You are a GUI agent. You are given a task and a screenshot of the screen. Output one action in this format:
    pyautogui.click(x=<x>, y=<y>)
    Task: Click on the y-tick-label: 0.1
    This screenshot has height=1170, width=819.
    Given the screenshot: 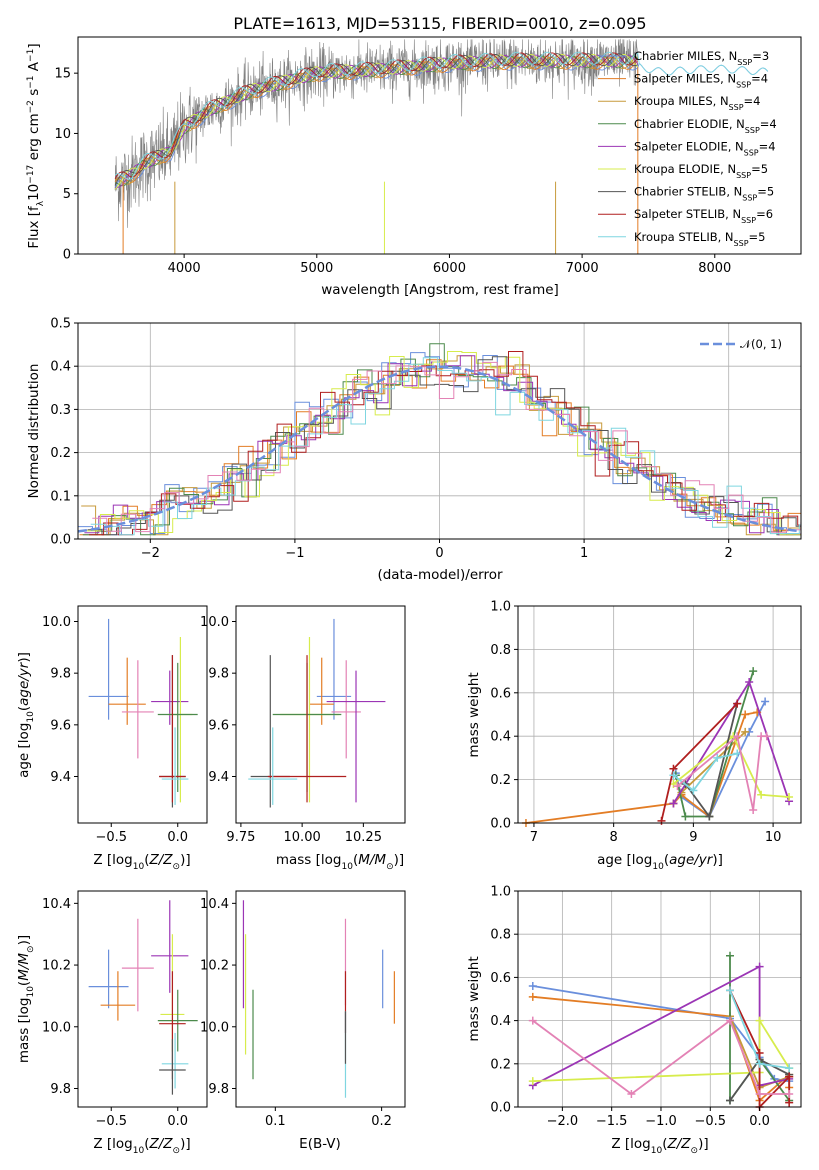 What is the action you would take?
    pyautogui.click(x=60, y=496)
    